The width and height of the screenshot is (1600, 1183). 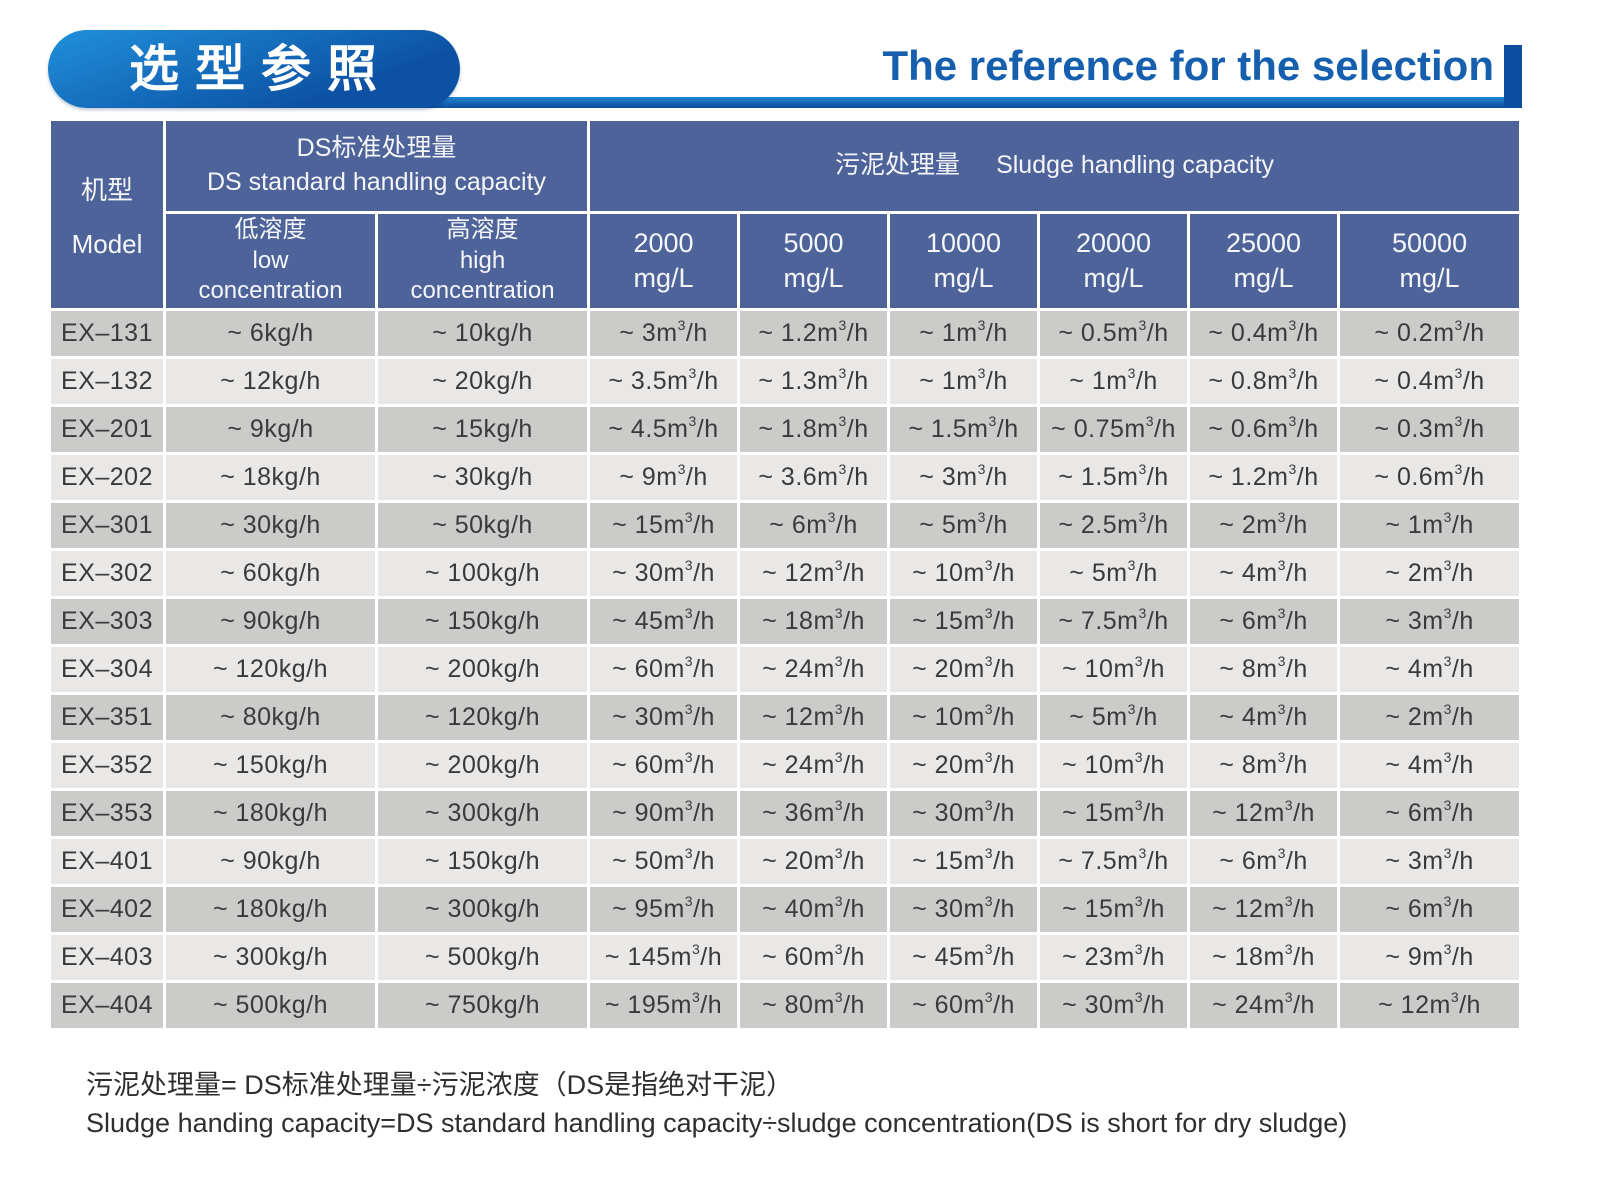 What do you see at coordinates (814, 477) in the screenshot?
I see `capacity-cell: ~ 3.6m3/h` at bounding box center [814, 477].